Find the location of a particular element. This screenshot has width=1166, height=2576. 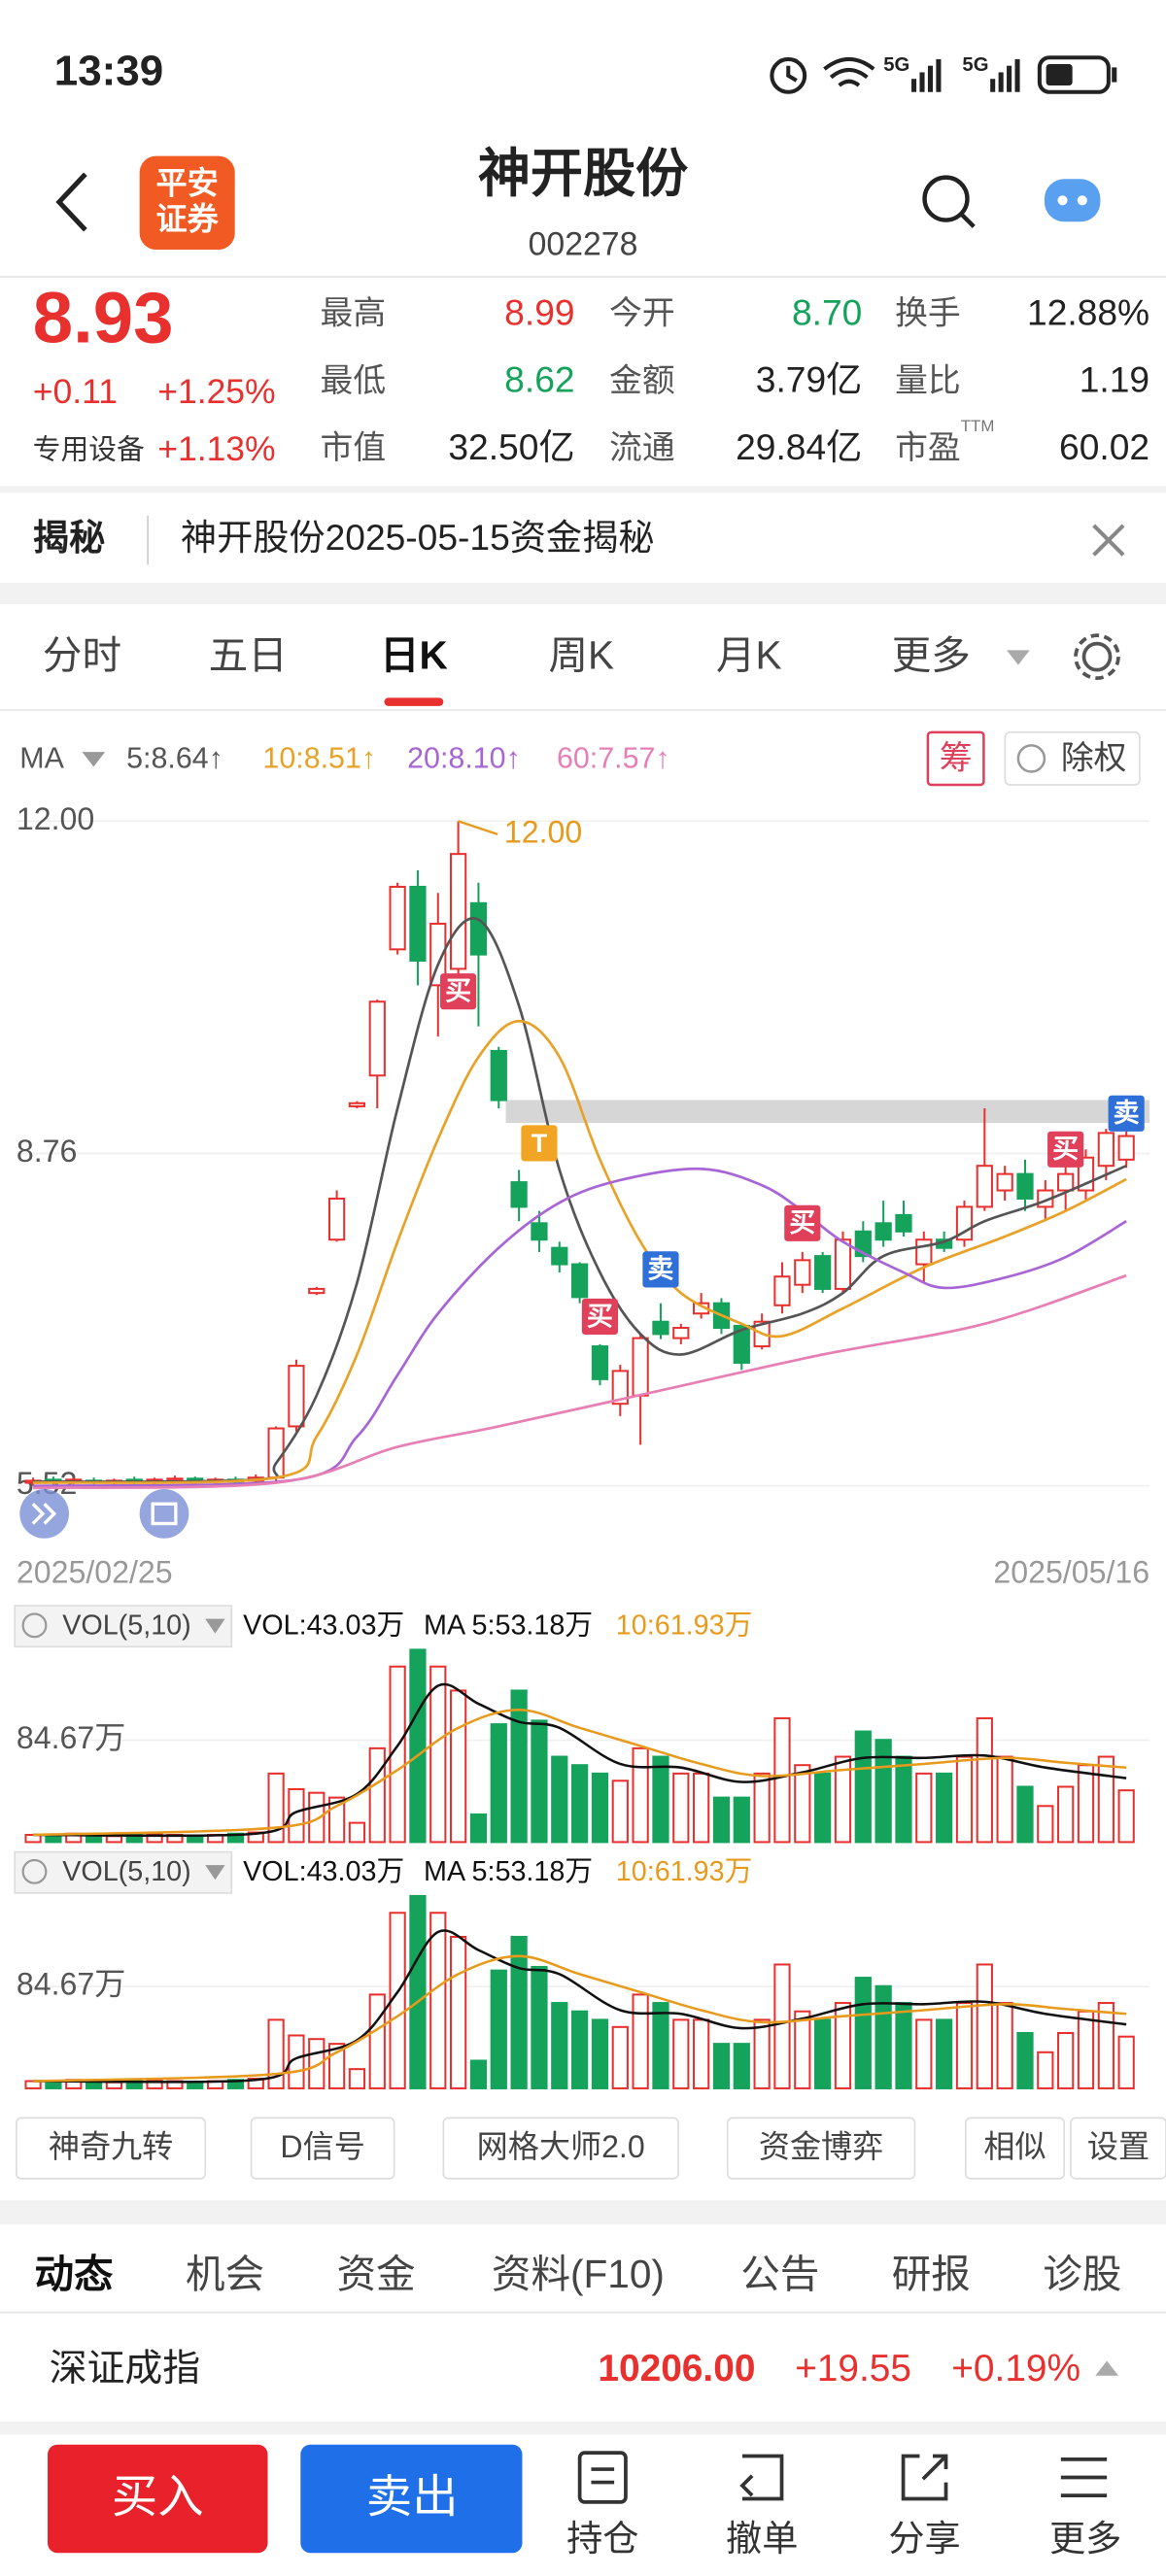

adjust-button is located at coordinates (1072, 758).